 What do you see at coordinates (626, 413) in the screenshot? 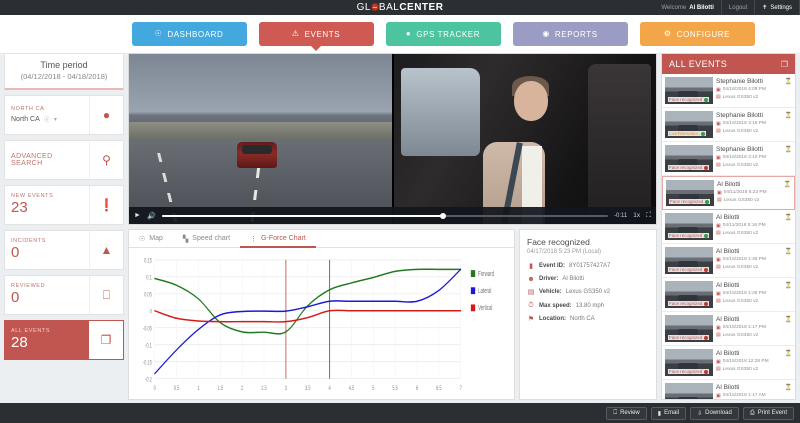
I see `review-button: ⎕ Review` at bounding box center [626, 413].